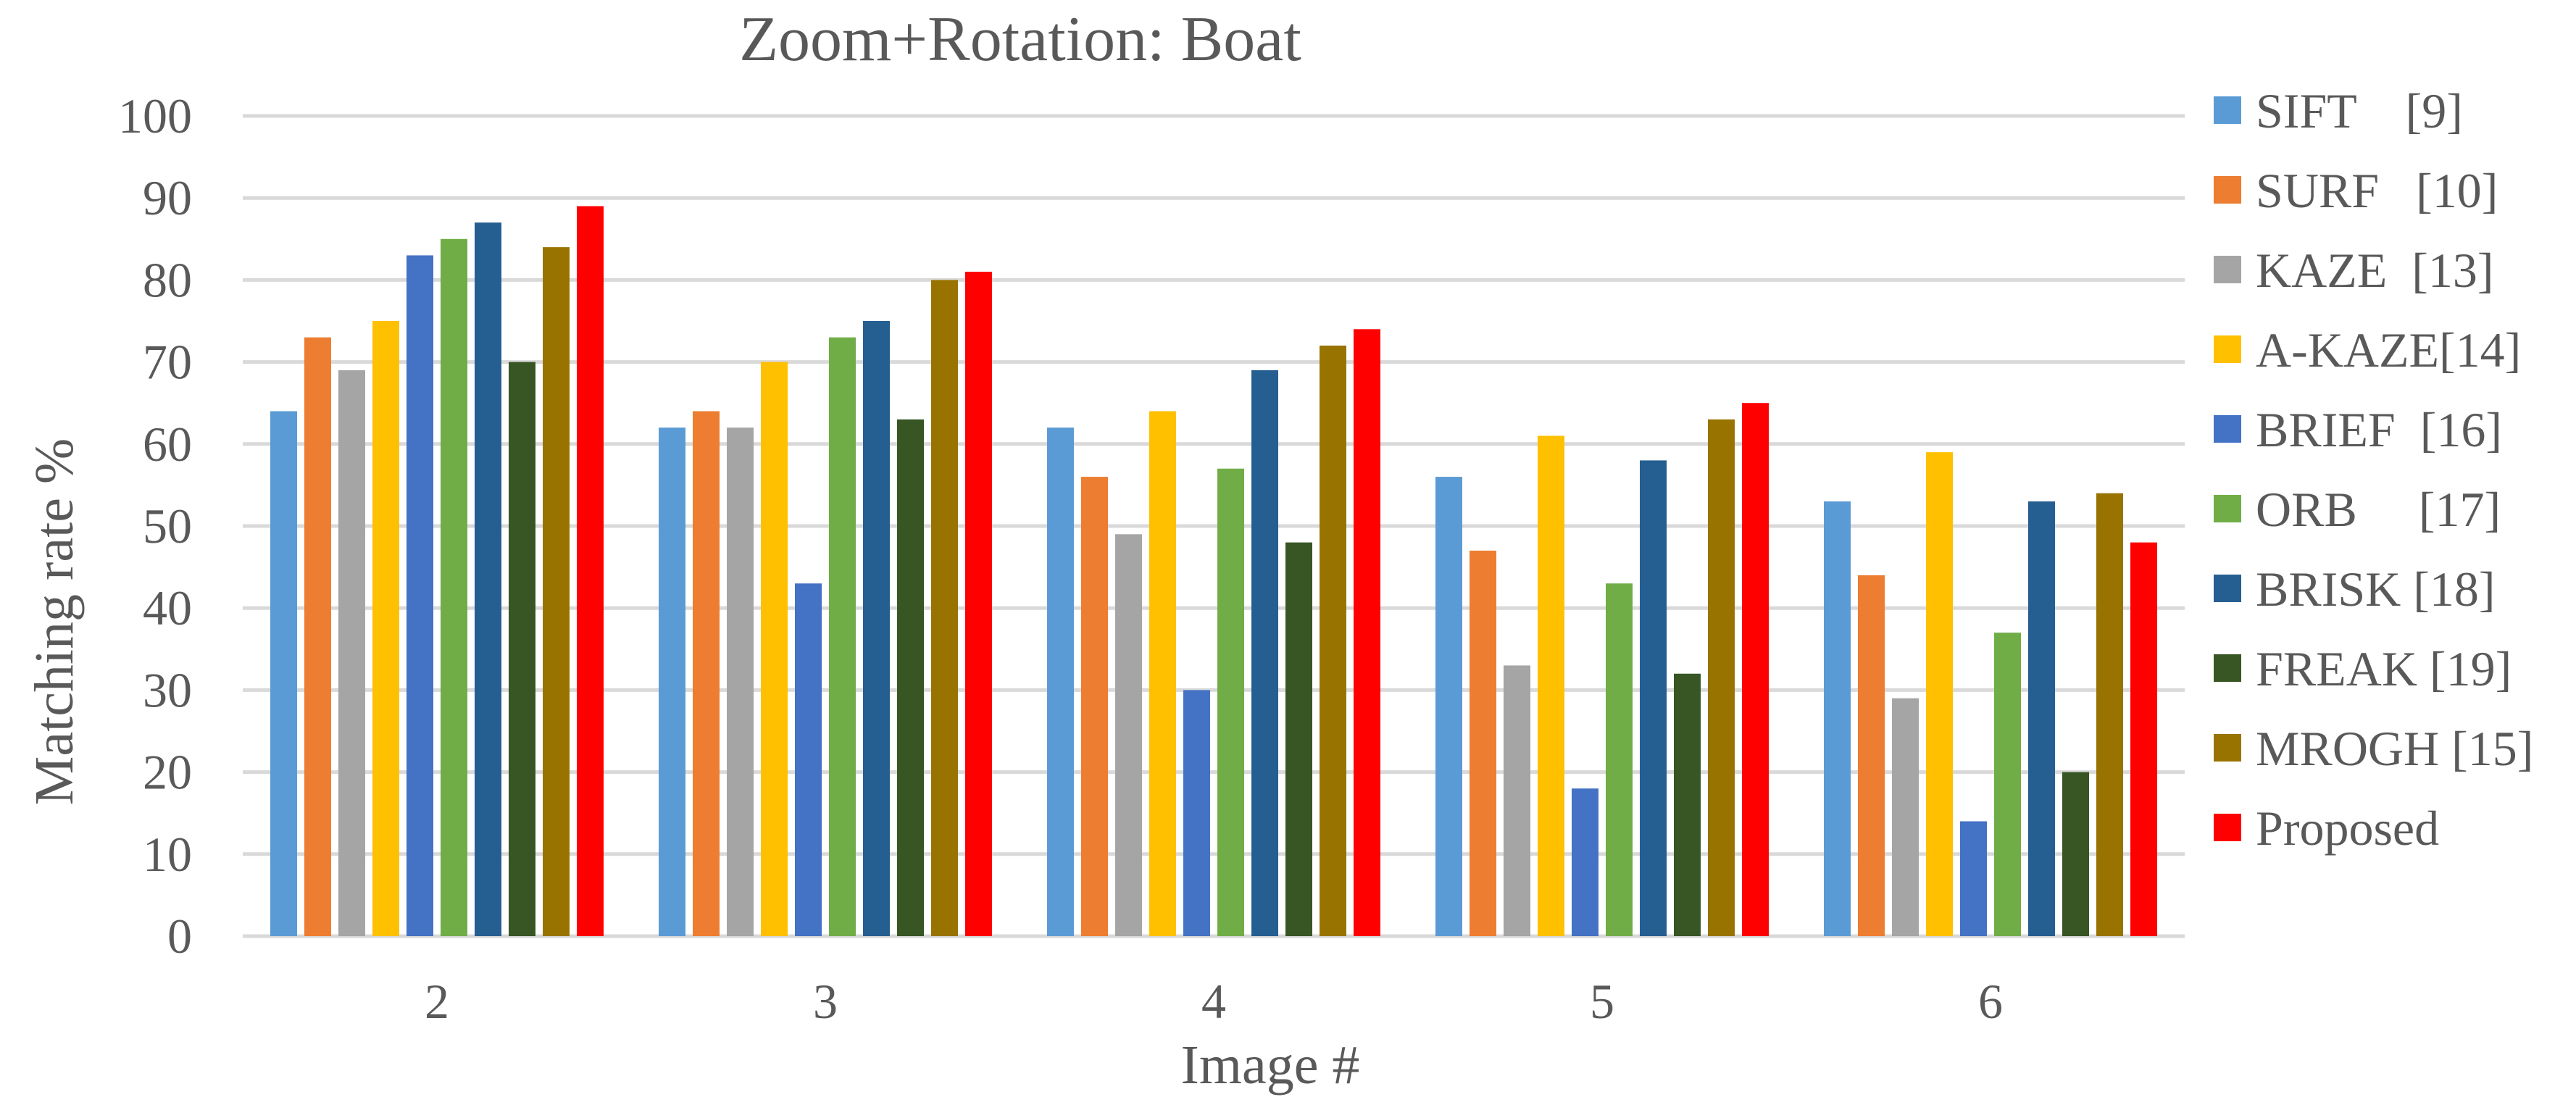 The image size is (2576, 1118). Describe the element at coordinates (2359, 110) in the screenshot. I see `legend-label: SIFT [9]` at that location.